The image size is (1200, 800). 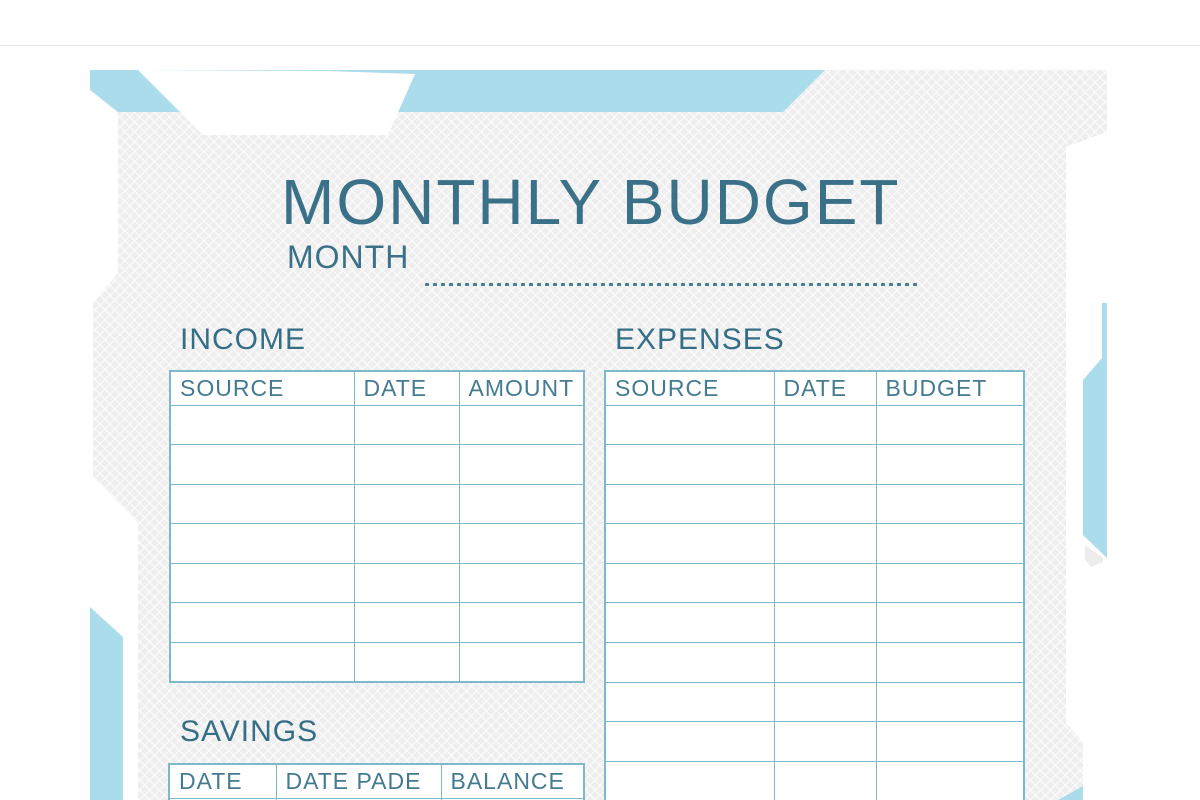 I want to click on expenses-col-budget: BUDGET, so click(x=950, y=388).